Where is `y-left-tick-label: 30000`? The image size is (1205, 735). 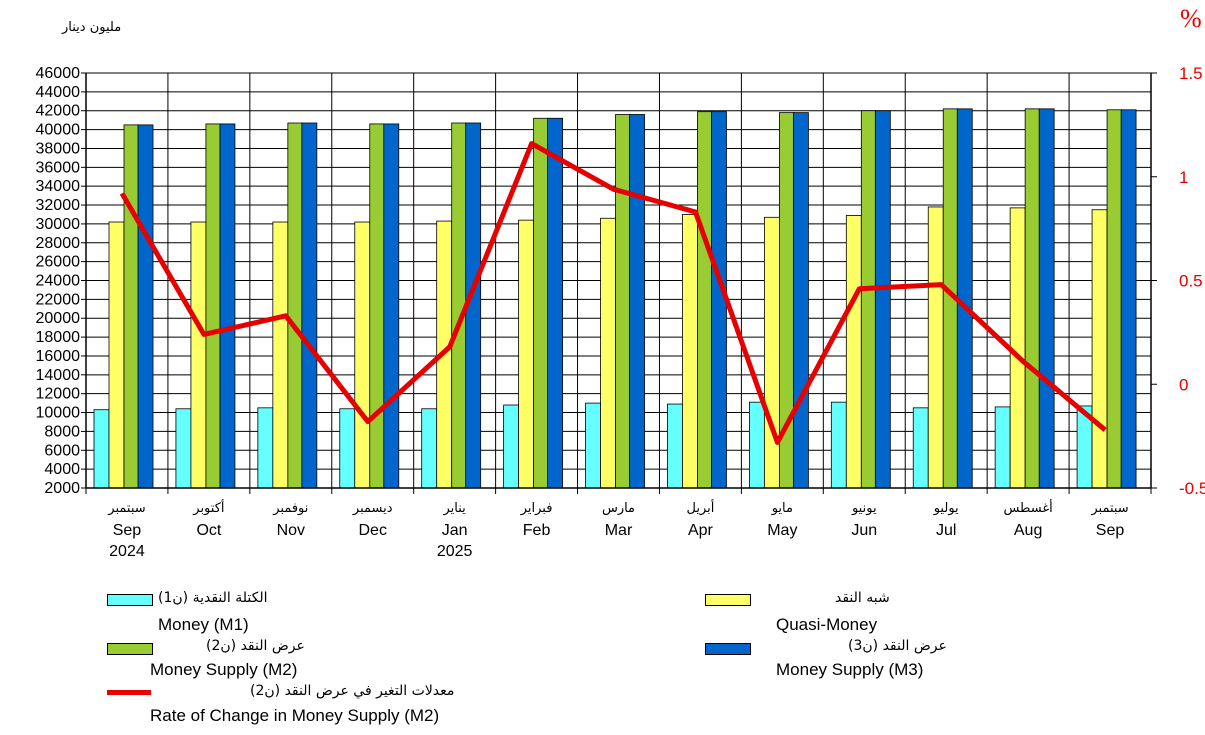 y-left-tick-label: 30000 is located at coordinates (58, 224).